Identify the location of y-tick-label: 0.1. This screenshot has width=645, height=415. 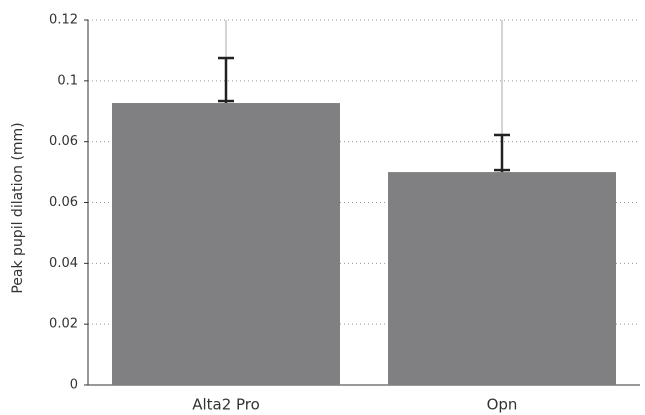
(67, 80).